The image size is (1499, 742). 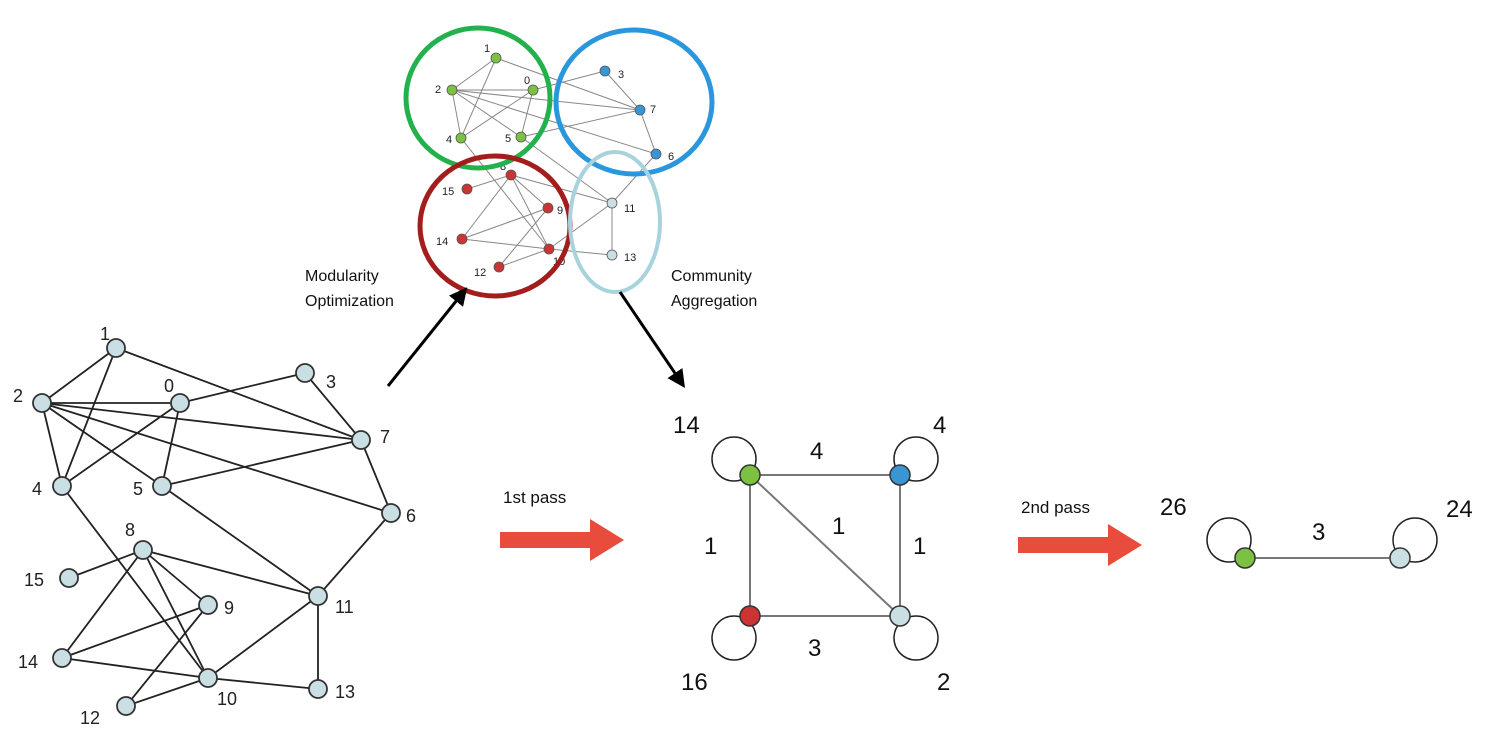 I want to click on original-node-label-11: 11, so click(x=344, y=607).